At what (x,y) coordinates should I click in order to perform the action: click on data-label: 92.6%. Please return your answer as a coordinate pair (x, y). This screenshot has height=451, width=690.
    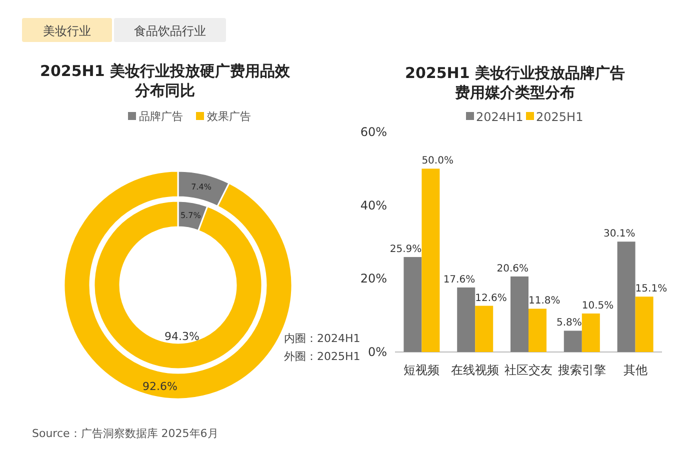
    Looking at the image, I should click on (160, 386).